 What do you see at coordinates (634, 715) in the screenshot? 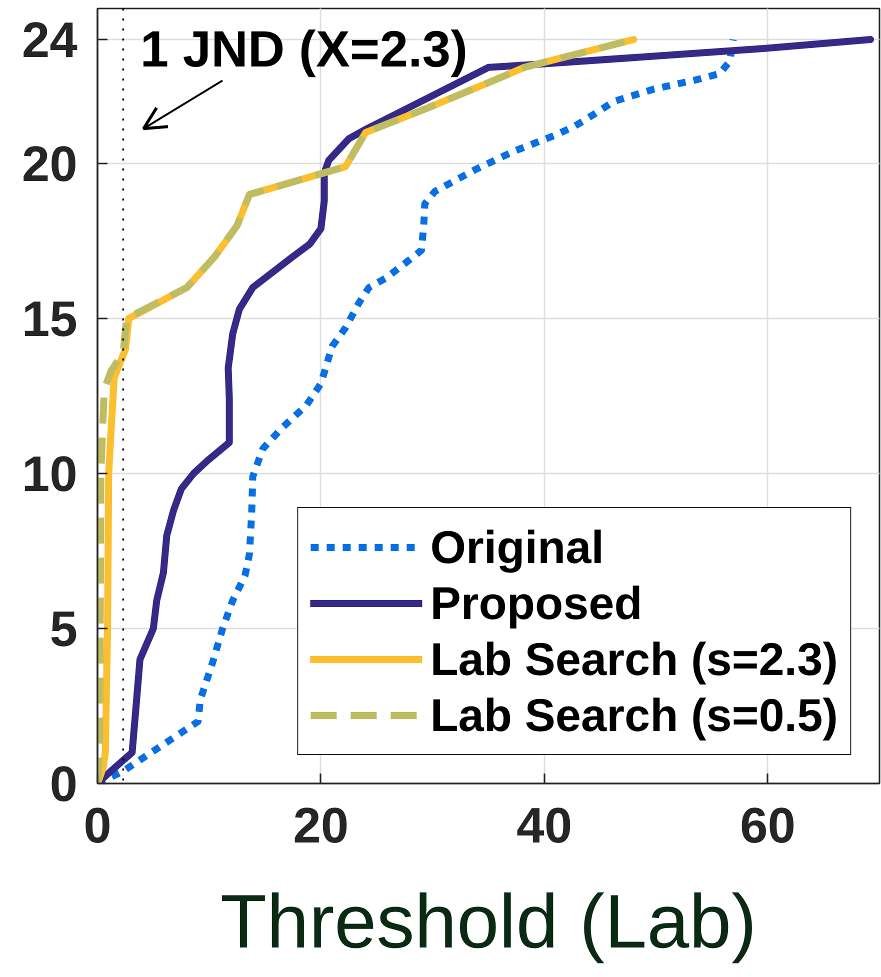
I see `legend-label: Lab Search (s=0.5)` at bounding box center [634, 715].